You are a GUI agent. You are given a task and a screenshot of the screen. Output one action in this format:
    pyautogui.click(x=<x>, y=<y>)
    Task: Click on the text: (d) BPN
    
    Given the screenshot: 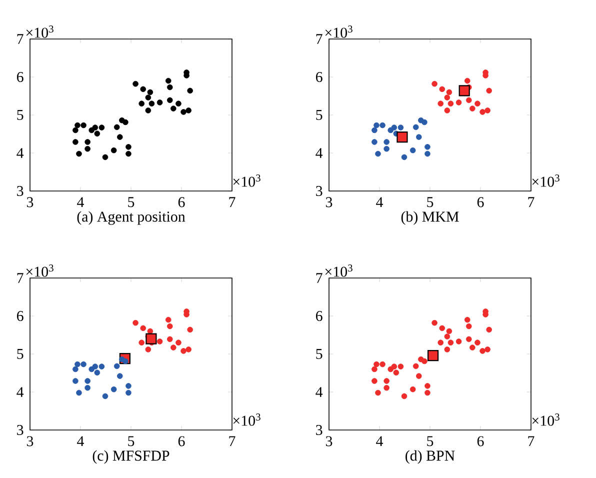 What is the action you would take?
    pyautogui.click(x=430, y=457)
    